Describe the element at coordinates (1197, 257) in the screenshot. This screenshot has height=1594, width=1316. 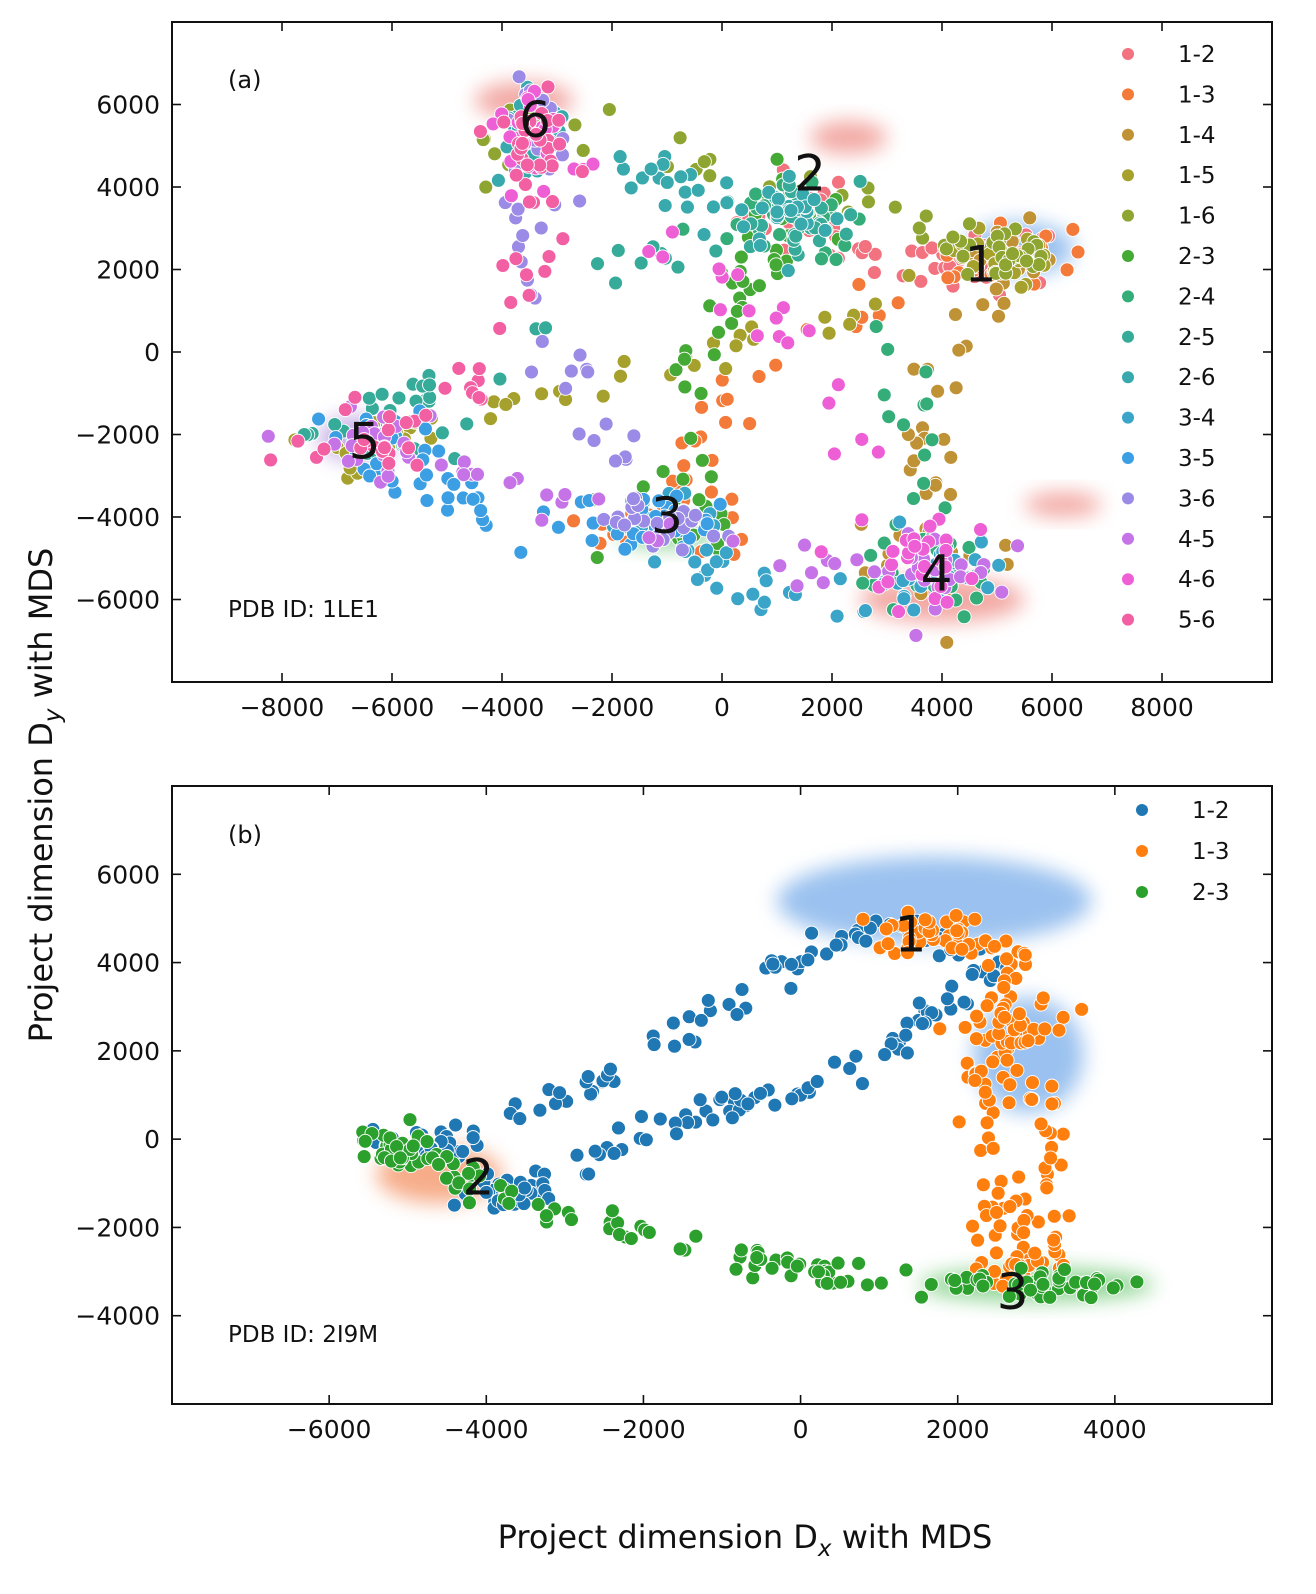
I see `legend-label: 2-3` at that location.